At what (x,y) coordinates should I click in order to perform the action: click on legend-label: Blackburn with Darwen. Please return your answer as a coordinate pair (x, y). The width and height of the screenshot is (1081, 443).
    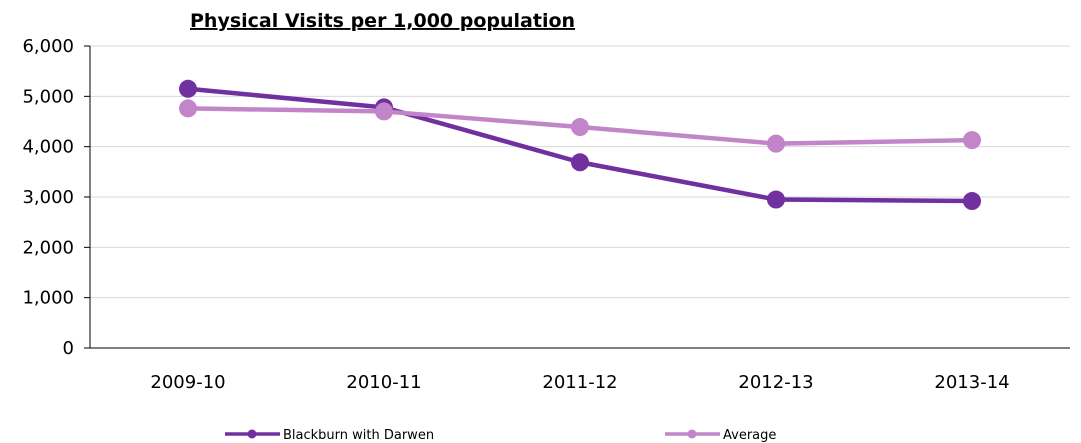
    Looking at the image, I should click on (358, 435).